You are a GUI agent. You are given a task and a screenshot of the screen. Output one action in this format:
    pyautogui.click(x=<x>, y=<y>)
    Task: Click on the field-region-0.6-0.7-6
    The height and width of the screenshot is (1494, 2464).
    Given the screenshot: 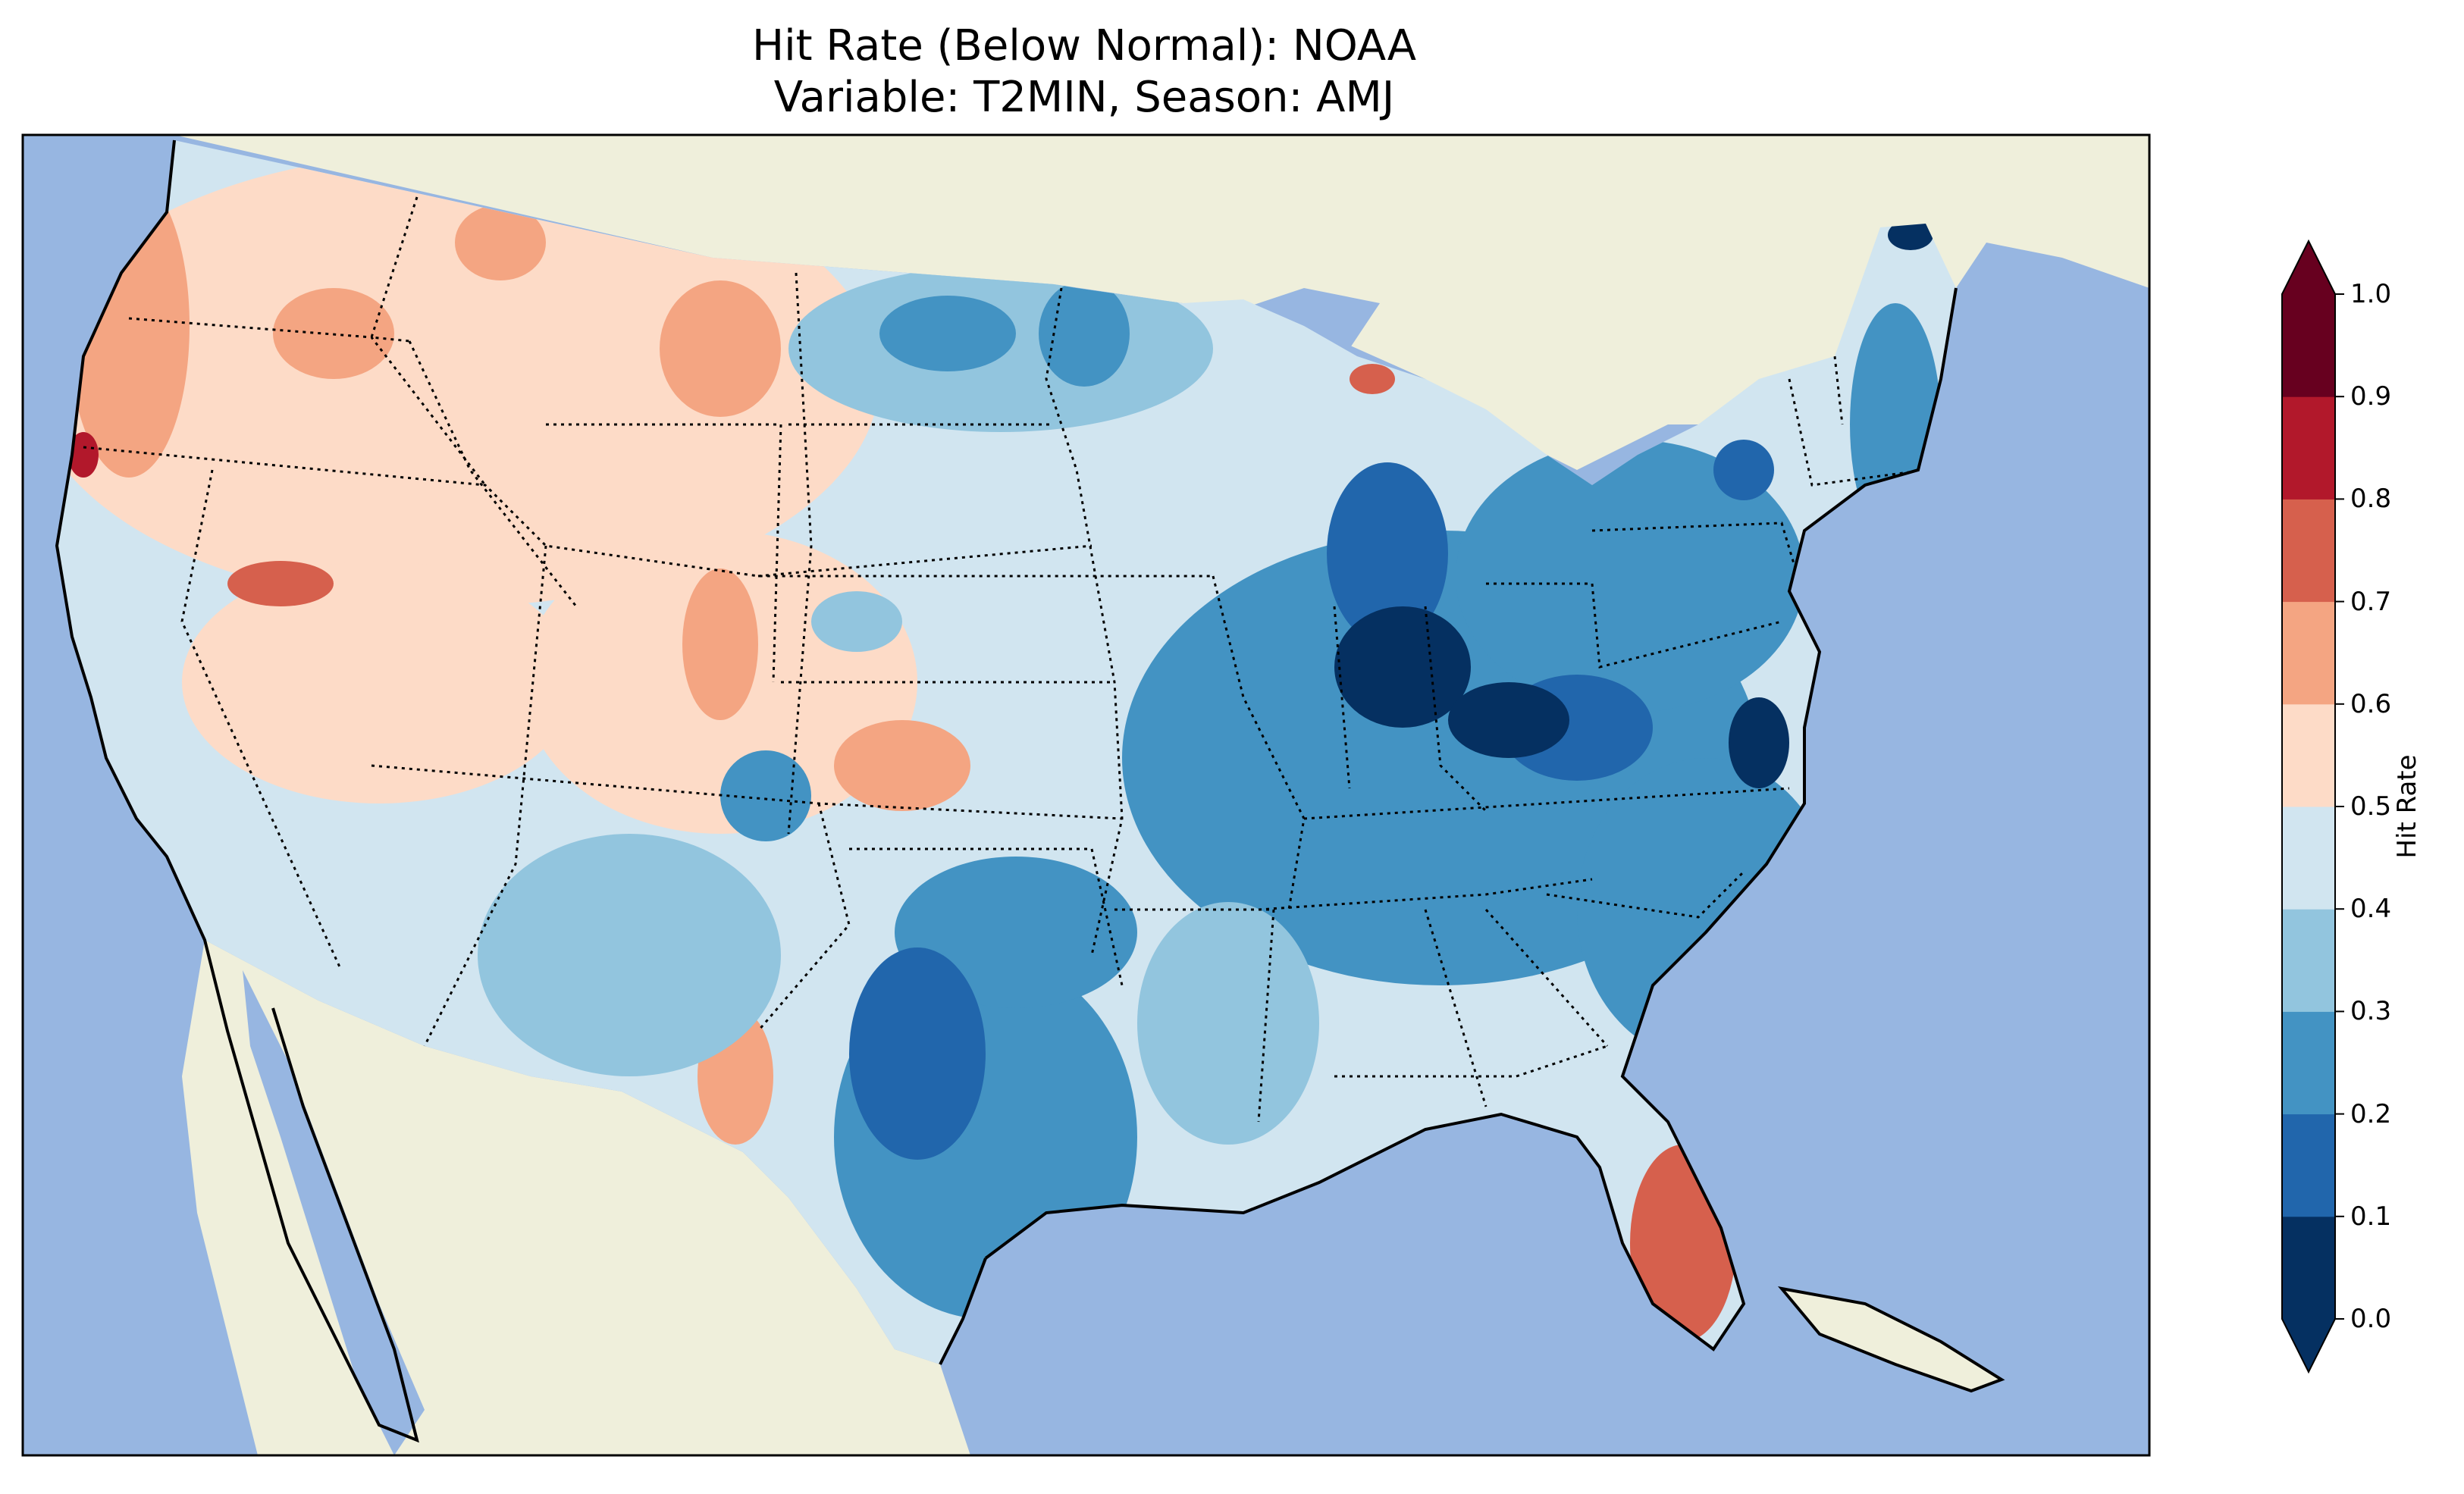 What is the action you would take?
    pyautogui.click(x=720, y=348)
    